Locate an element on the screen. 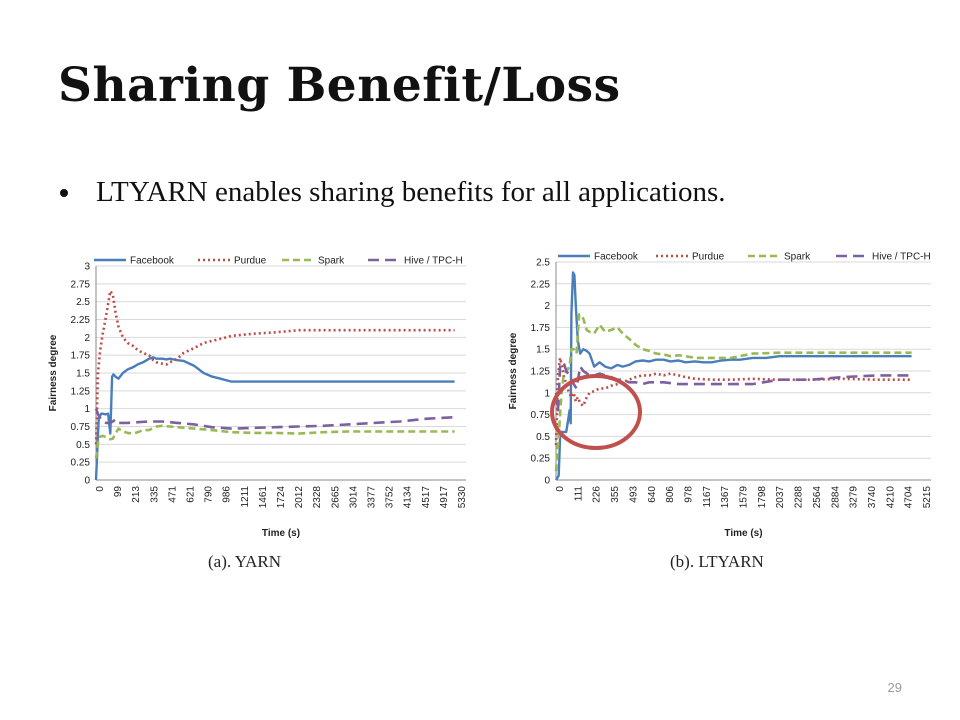 Image resolution: width=960 pixels, height=720 pixels. x-tick-label: 986 is located at coordinates (227, 494).